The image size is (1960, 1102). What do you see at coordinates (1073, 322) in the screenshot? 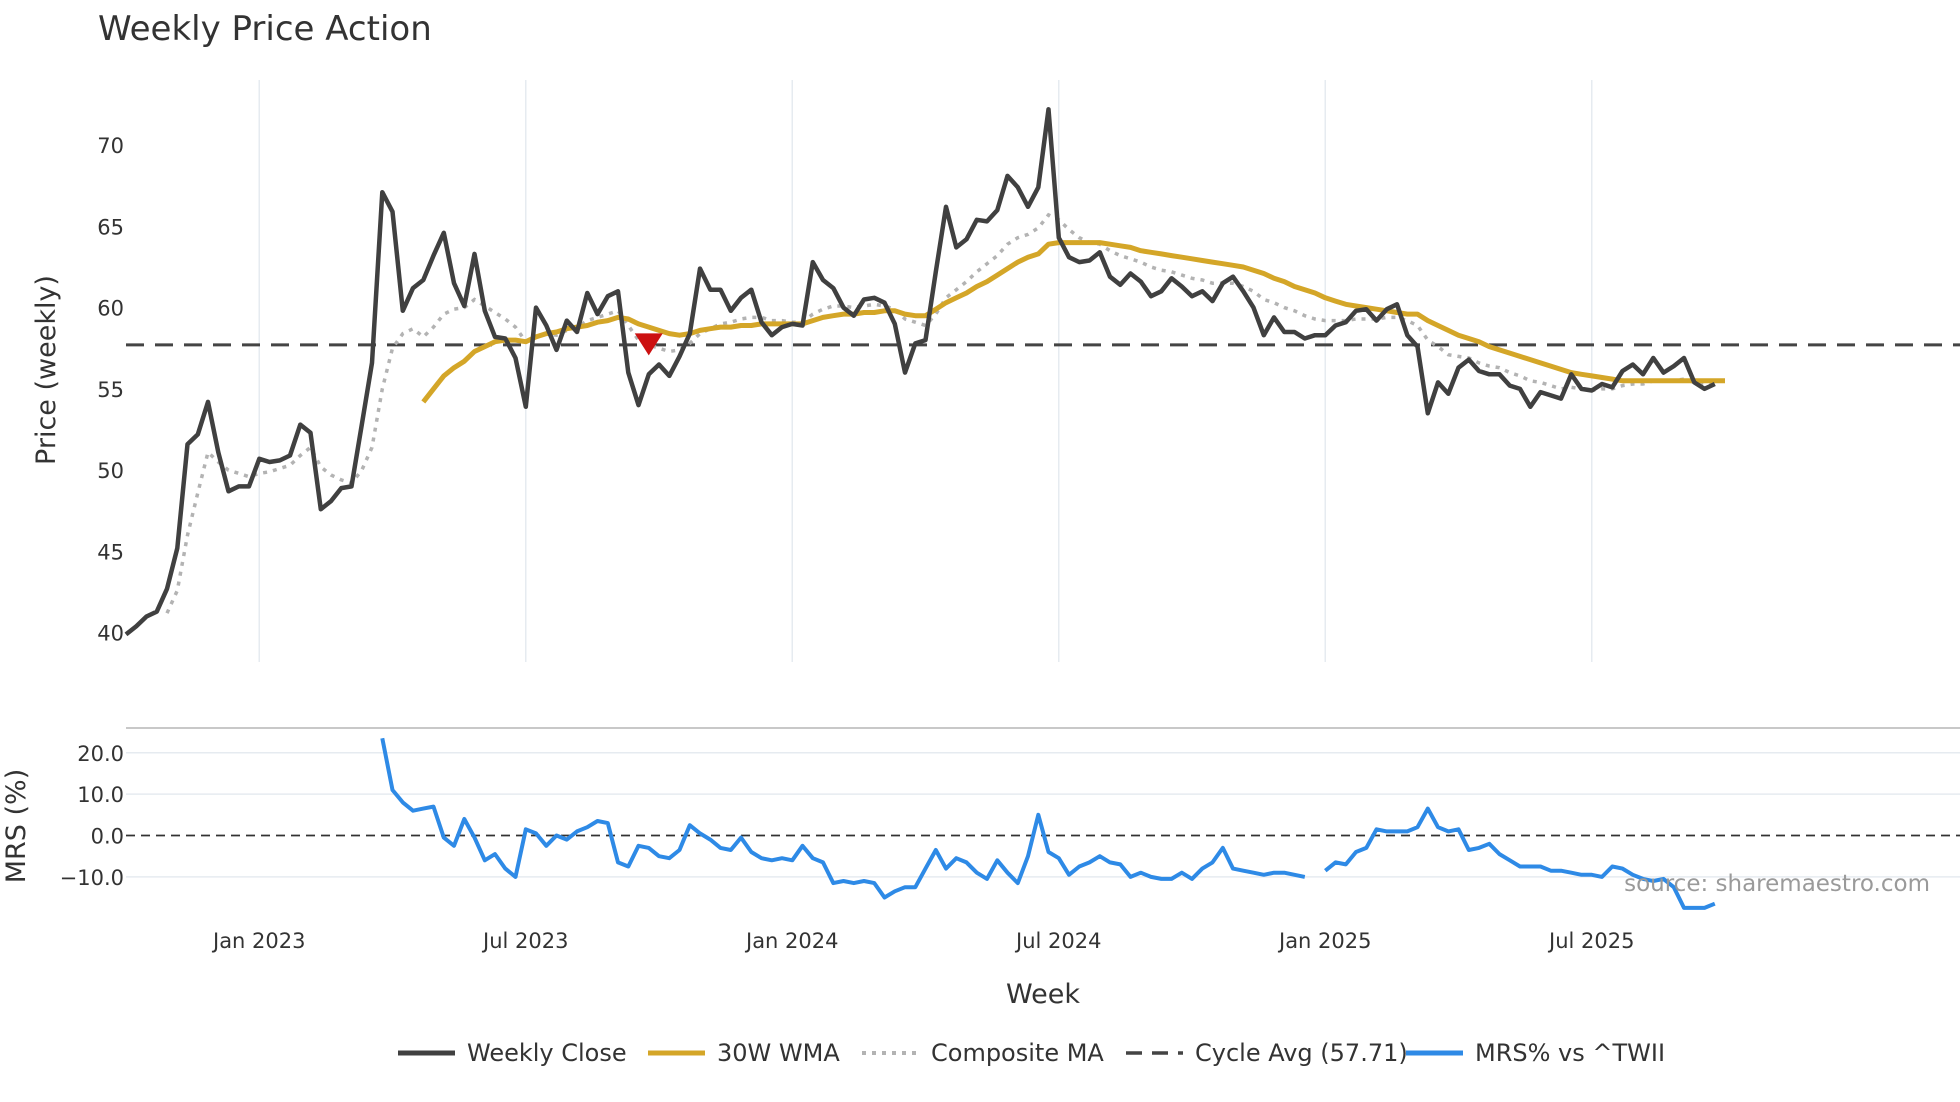
I see `wma-30w-line` at bounding box center [1073, 322].